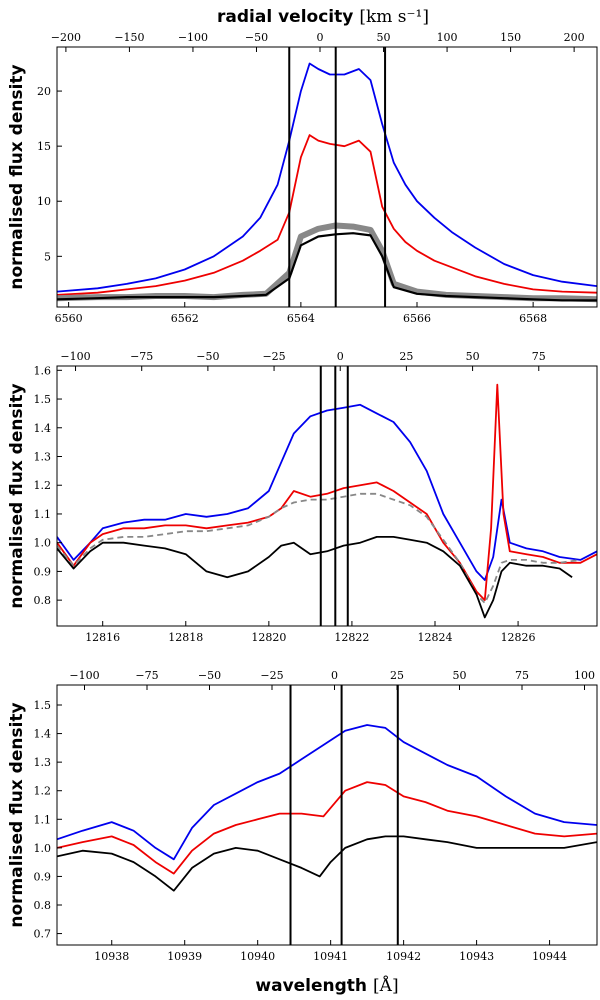 This screenshot has height=1000, width=600. What do you see at coordinates (43, 934) in the screenshot?
I see `y-tick-label: 0.7` at bounding box center [43, 934].